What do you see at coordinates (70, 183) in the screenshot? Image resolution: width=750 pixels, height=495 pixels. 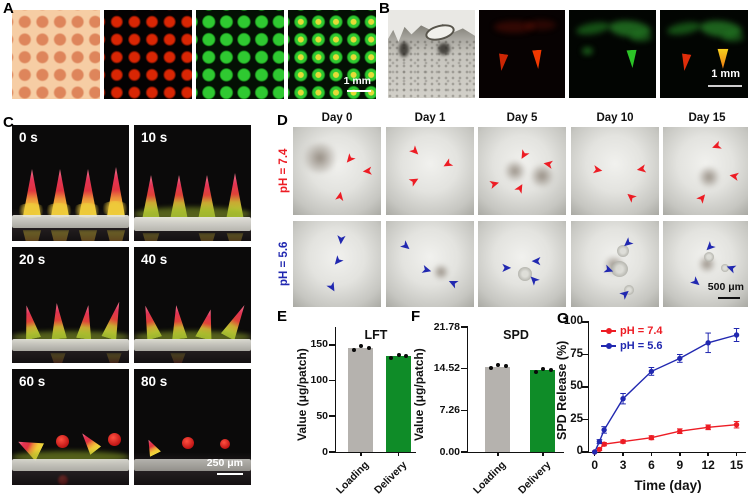 I see `timelapse-0s: 0 s` at bounding box center [70, 183].